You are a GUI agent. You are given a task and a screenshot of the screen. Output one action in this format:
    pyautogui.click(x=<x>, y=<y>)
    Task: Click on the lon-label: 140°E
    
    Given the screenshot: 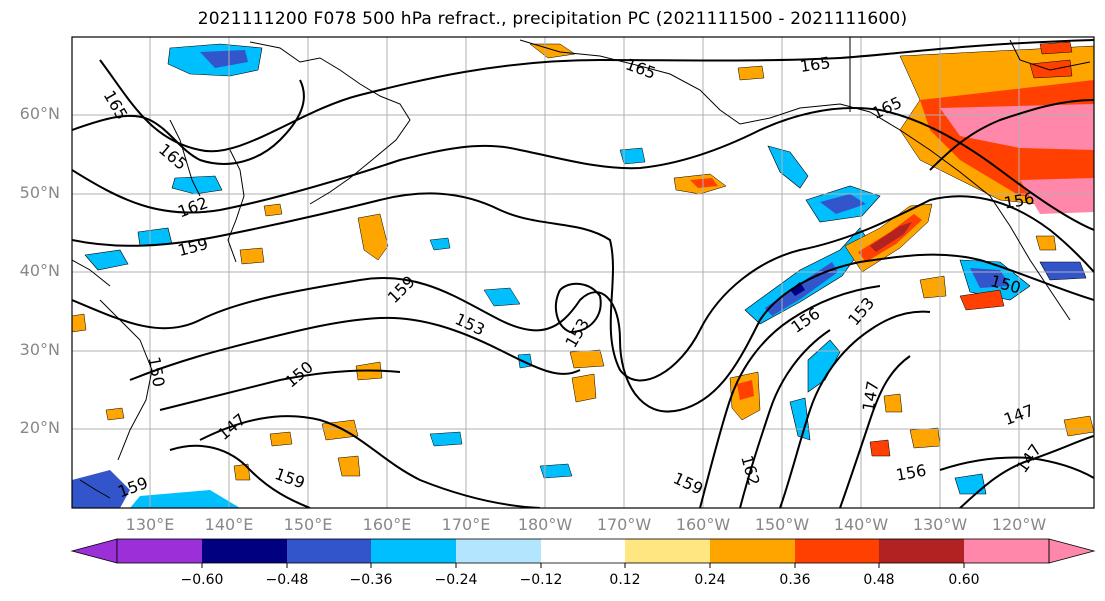 What is the action you would take?
    pyautogui.click(x=229, y=524)
    